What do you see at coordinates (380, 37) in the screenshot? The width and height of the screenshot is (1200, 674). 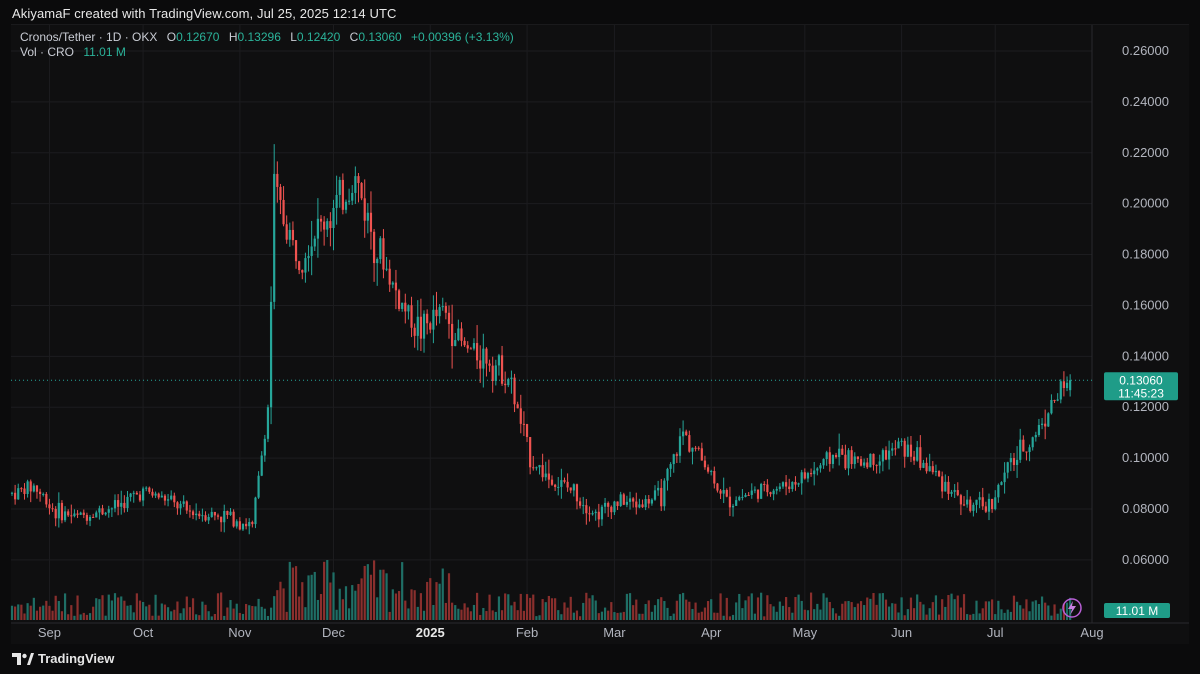 I see `close-value: 0.13060` at bounding box center [380, 37].